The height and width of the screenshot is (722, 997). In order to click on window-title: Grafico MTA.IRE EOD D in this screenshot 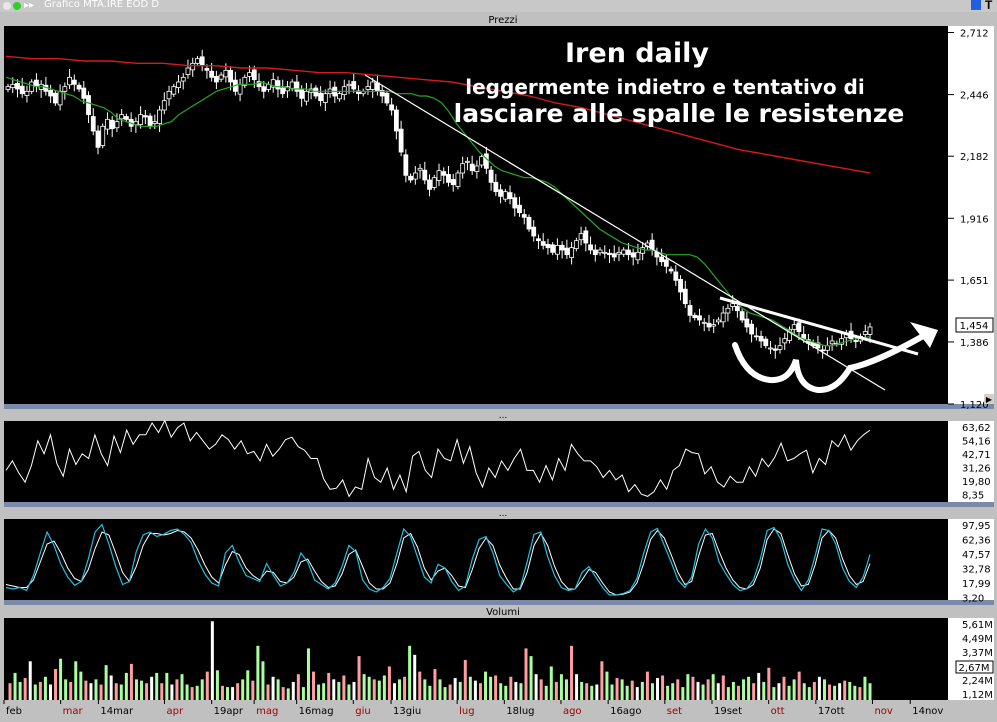, I will do `click(102, 5)`.